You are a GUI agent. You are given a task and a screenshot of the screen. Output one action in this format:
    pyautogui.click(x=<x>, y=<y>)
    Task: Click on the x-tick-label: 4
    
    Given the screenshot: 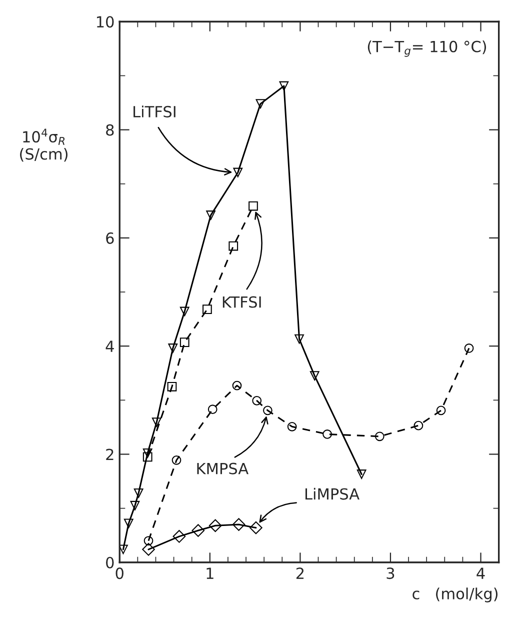 What is the action you would take?
    pyautogui.click(x=480, y=573)
    